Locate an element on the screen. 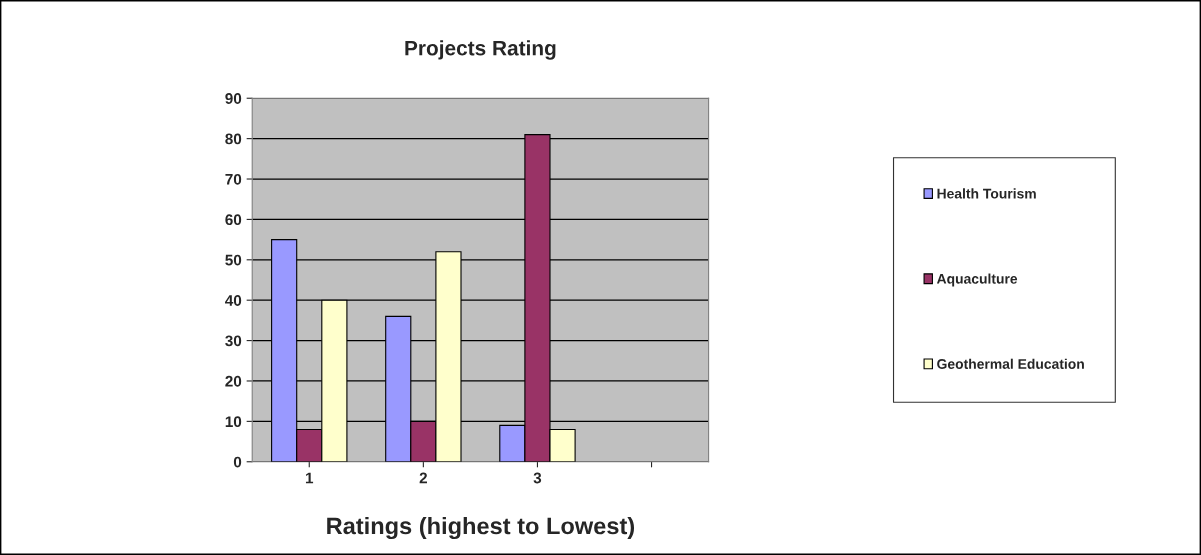 This screenshot has width=1201, height=555. x-tick-label: 1 is located at coordinates (309, 478).